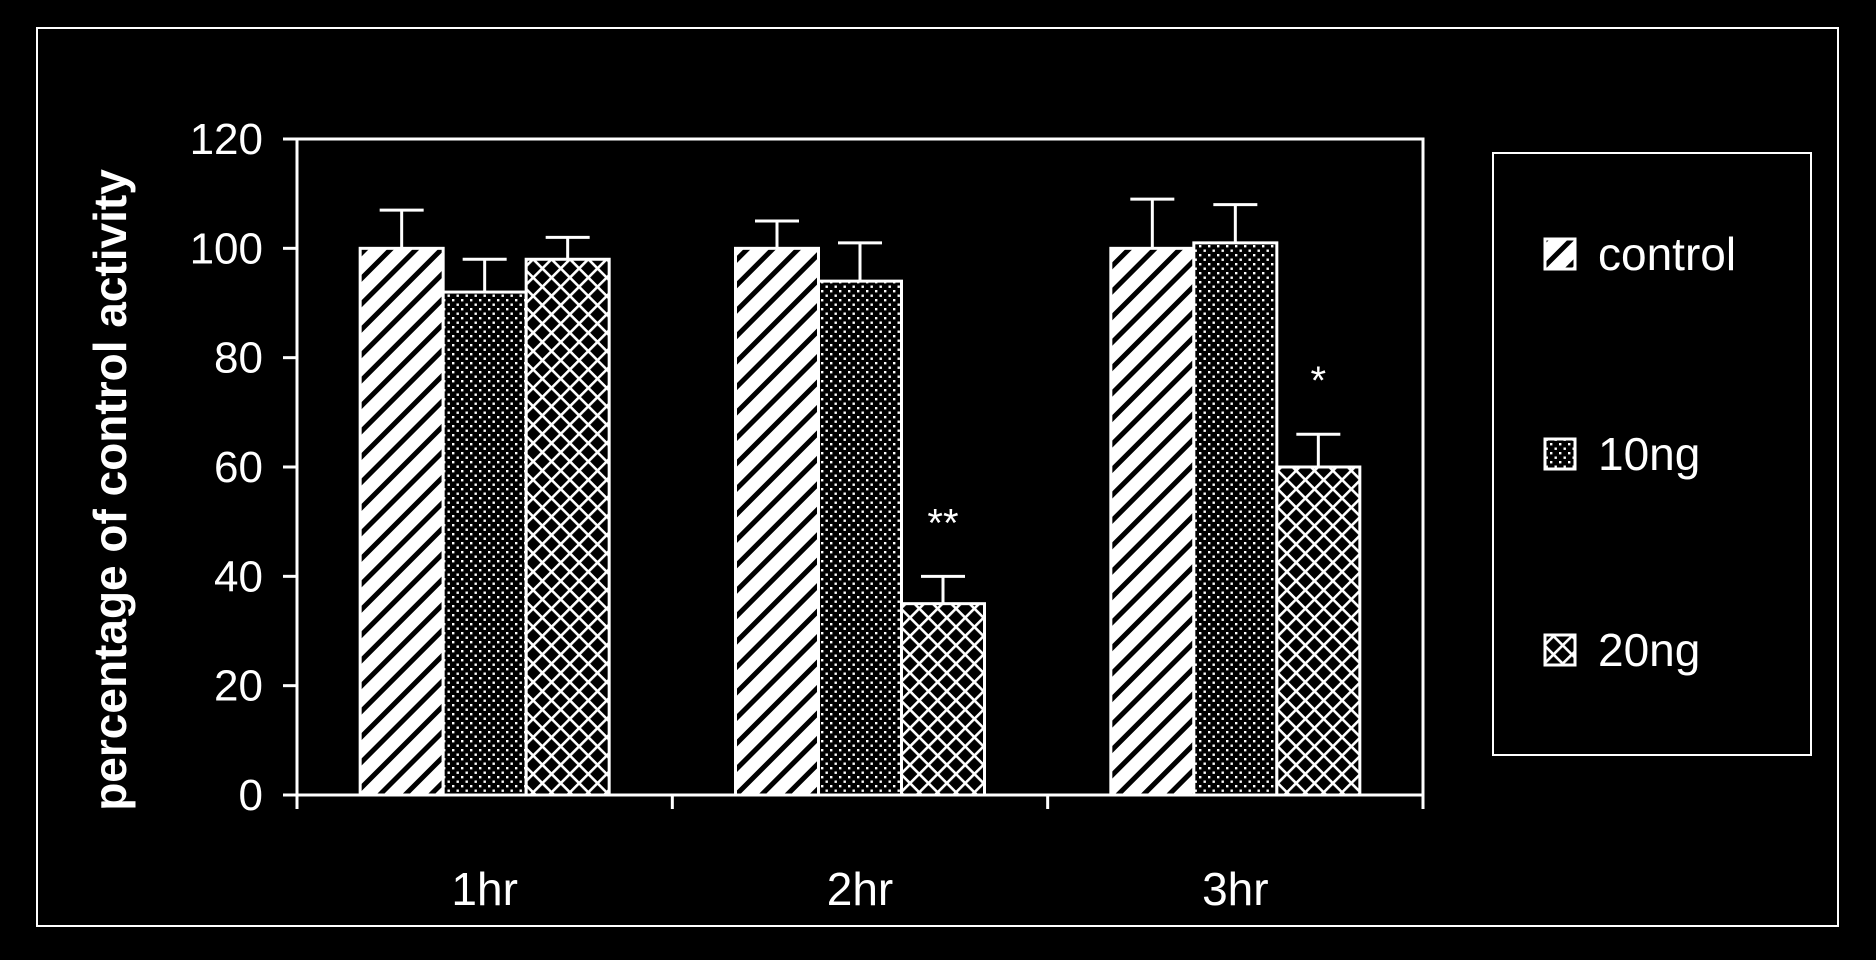 This screenshot has width=1876, height=960. What do you see at coordinates (238, 576) in the screenshot?
I see `y-tick-label: 40` at bounding box center [238, 576].